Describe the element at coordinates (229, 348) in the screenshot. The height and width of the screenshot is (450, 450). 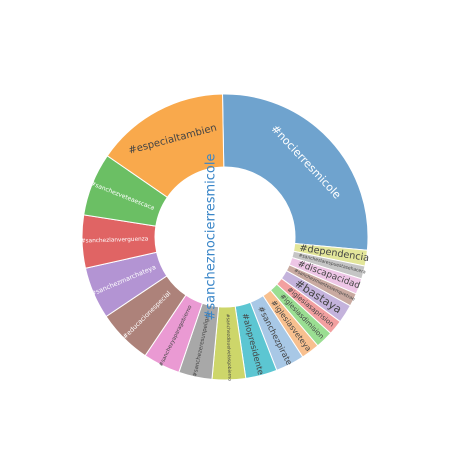
I see `slice-label-sanchezdisuelvelasgobierno: #sanchezdisuelvelasgobierno` at that location.